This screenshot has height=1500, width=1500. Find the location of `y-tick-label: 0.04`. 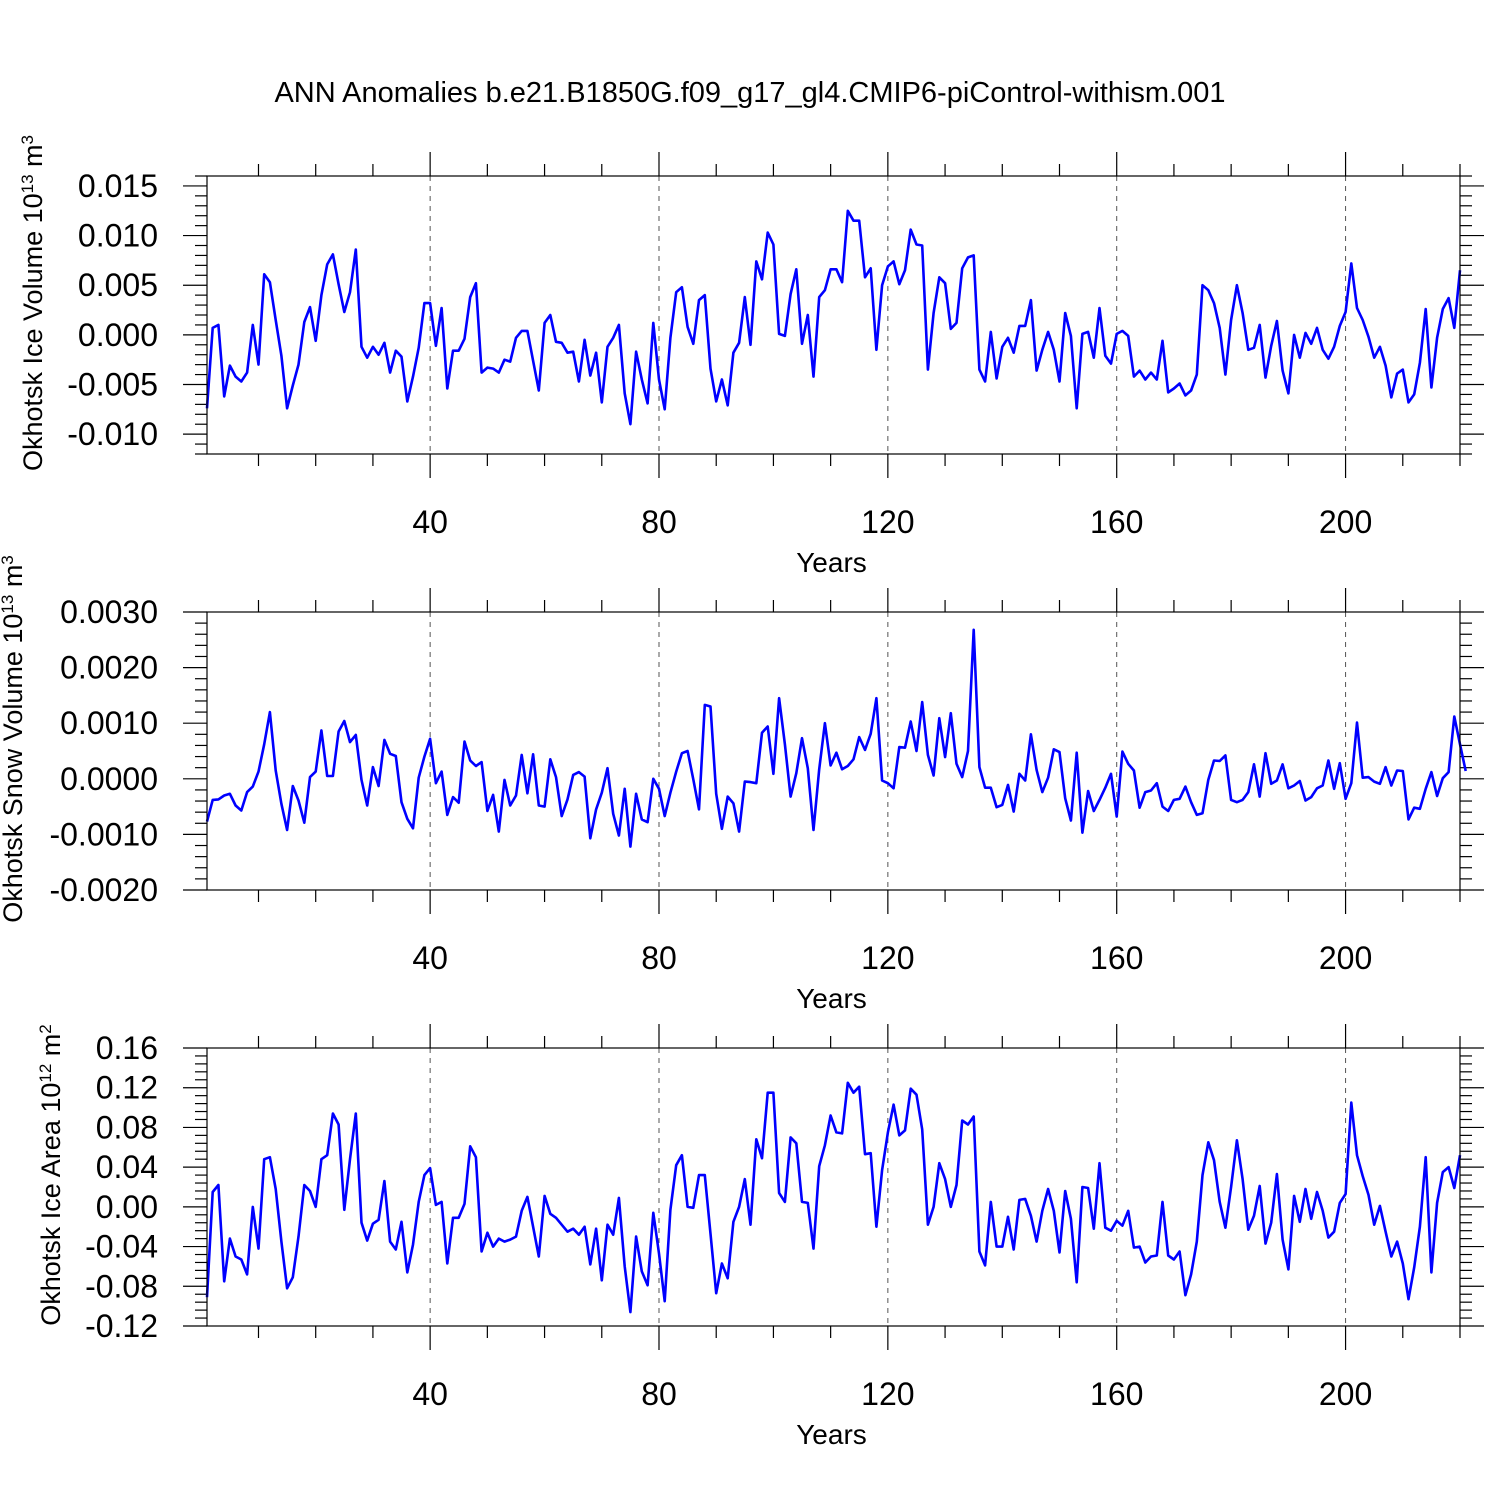

y-tick-label: 0.04 is located at coordinates (127, 1167).